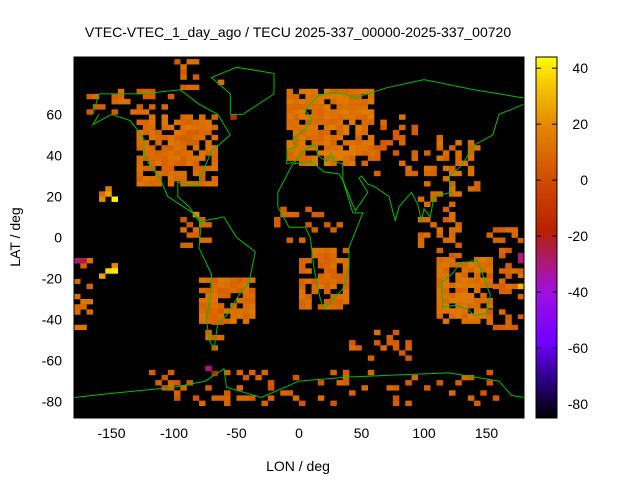 The width and height of the screenshot is (640, 480). I want to click on y-tick-label: -80, so click(52, 402).